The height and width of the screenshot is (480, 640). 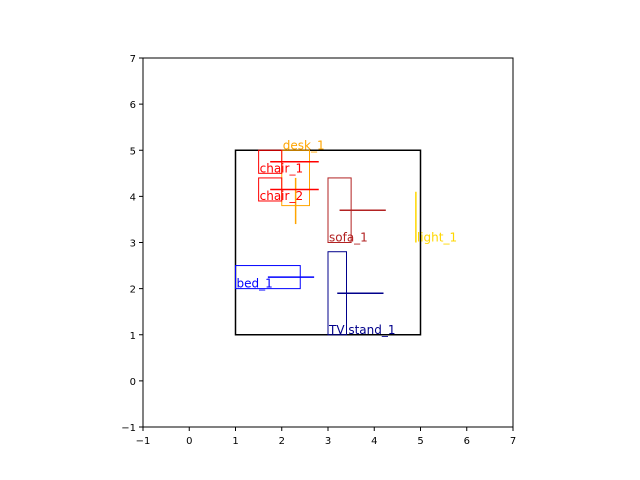 What do you see at coordinates (467, 441) in the screenshot?
I see `x-tick-label: 6` at bounding box center [467, 441].